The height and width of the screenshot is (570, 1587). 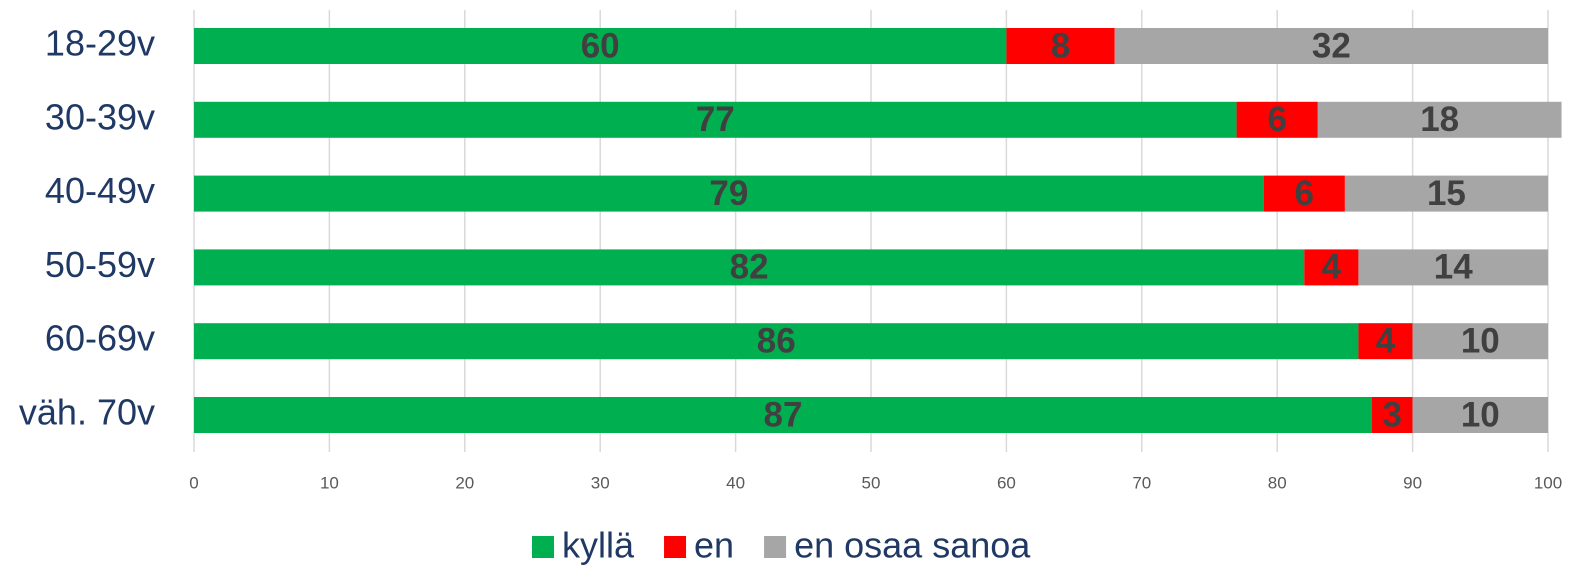 What do you see at coordinates (329, 482) in the screenshot?
I see `x-tick-label: 10` at bounding box center [329, 482].